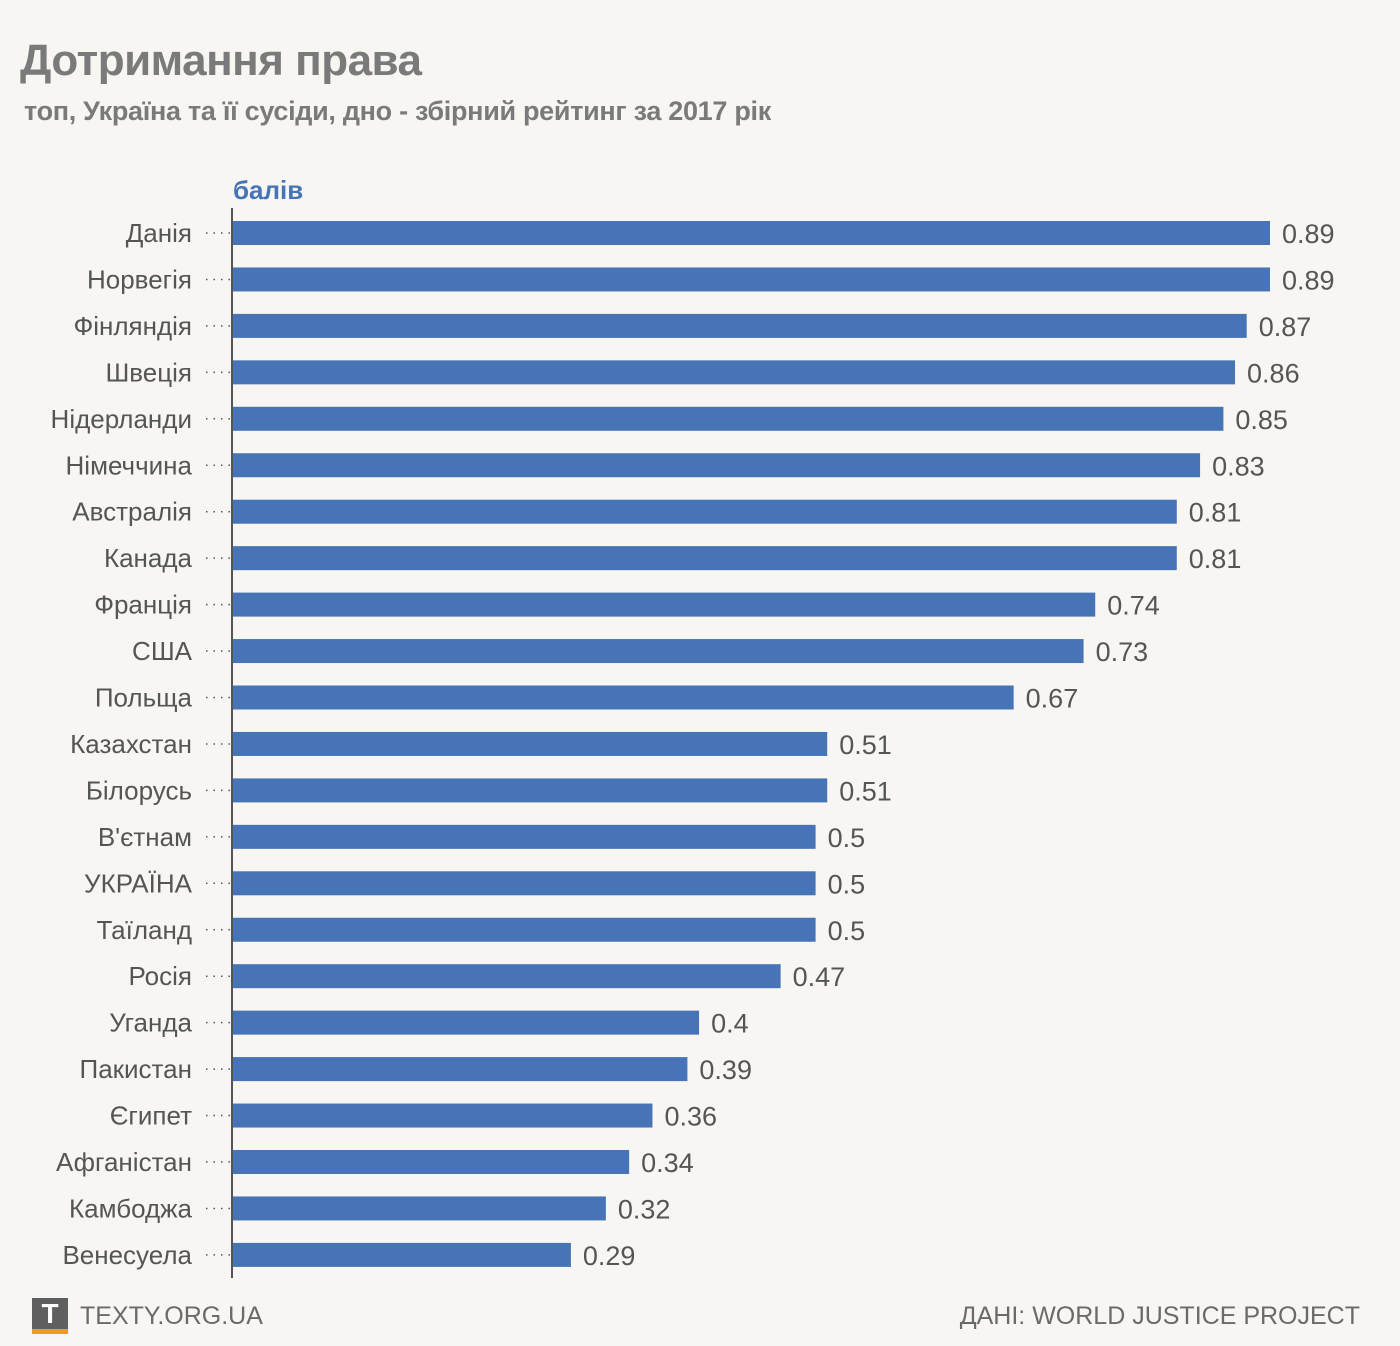 This screenshot has height=1346, width=1400. I want to click on category-label: Камбоджа, so click(131, 1208).